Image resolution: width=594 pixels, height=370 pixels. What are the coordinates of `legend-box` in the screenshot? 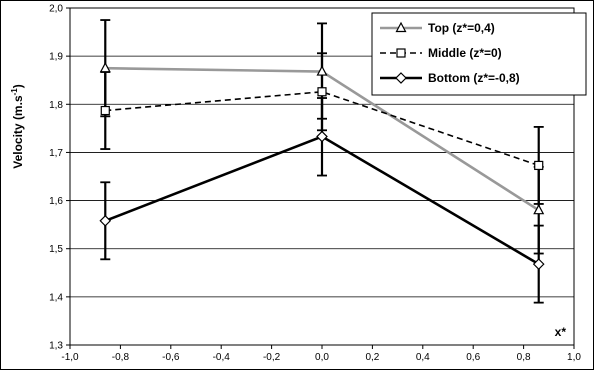 It's located at (479, 54).